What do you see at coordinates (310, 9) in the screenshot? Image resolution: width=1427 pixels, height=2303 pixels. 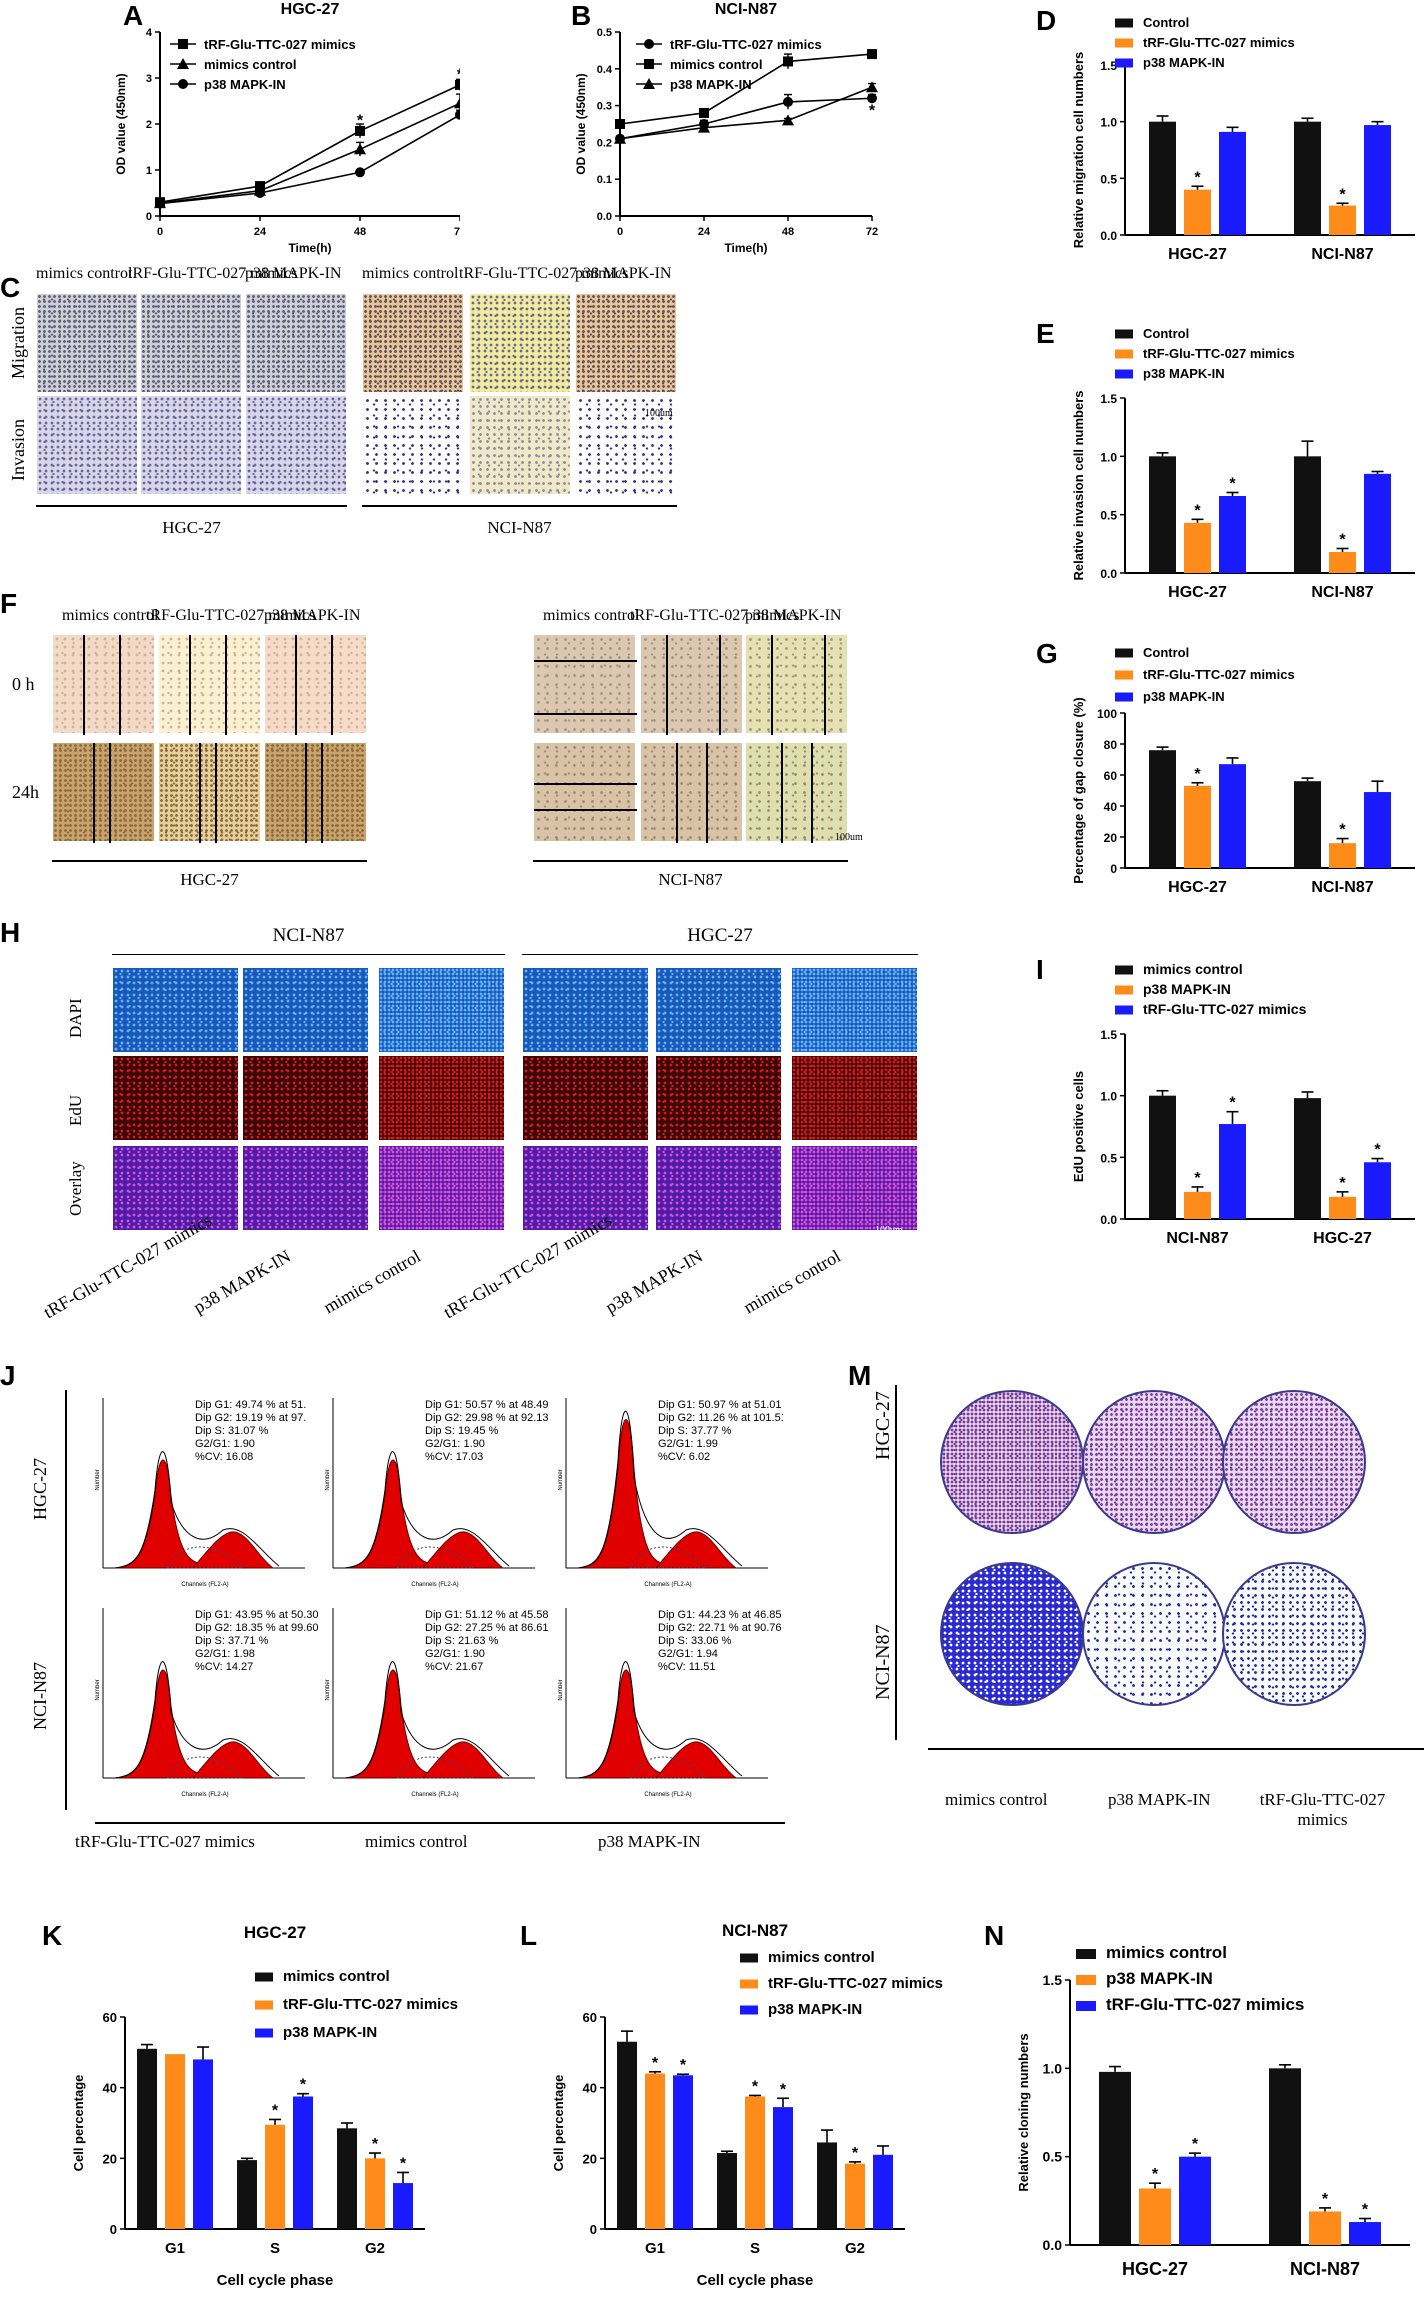 I see `chart-title: HGC-27` at bounding box center [310, 9].